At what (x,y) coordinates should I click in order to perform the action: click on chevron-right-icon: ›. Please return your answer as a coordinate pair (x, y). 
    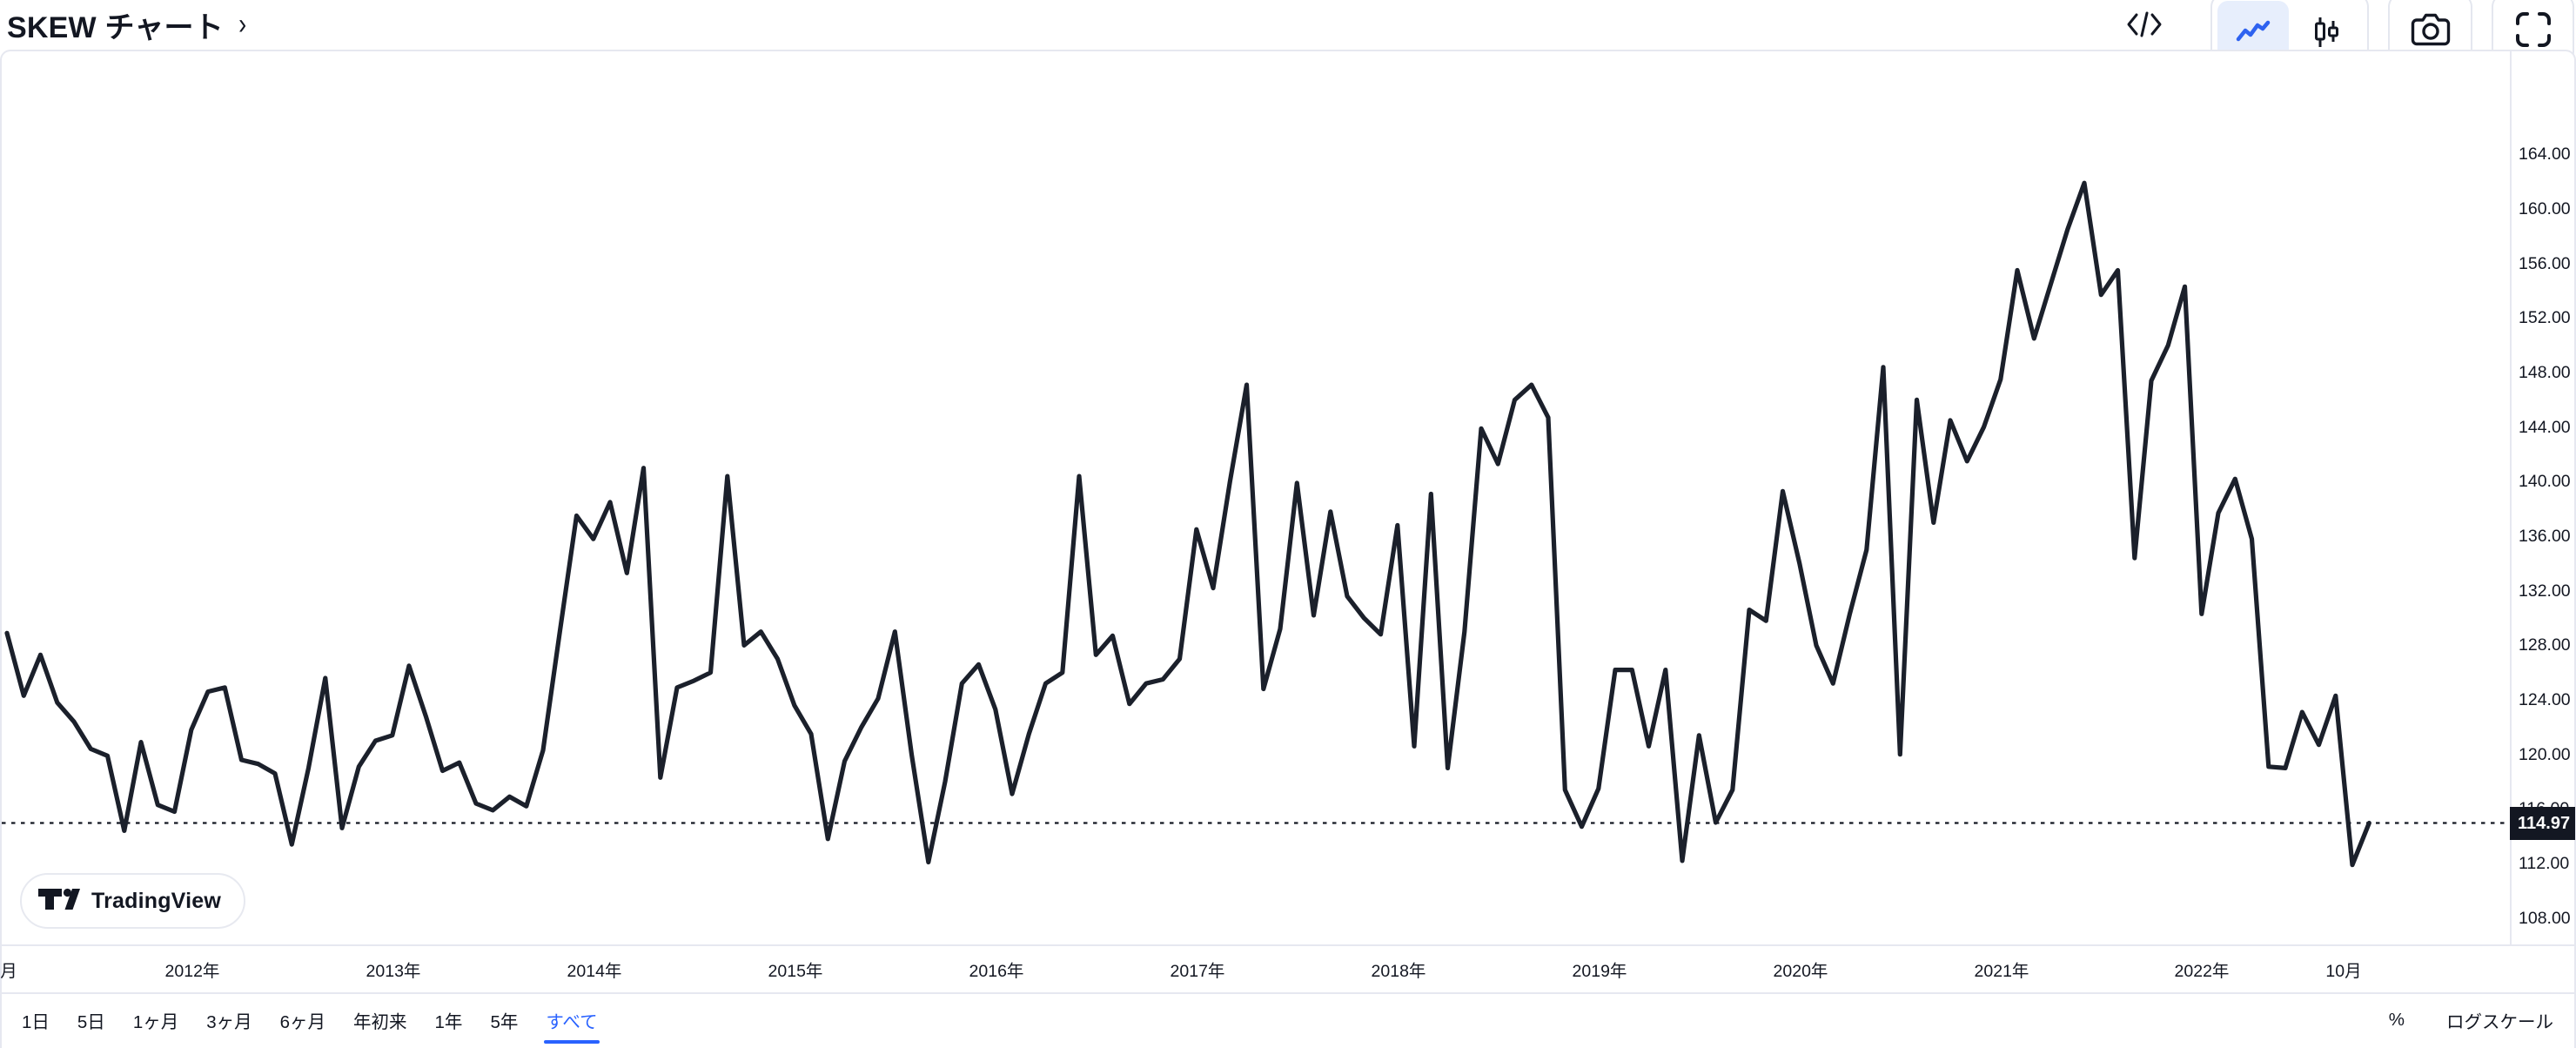
    Looking at the image, I should click on (243, 24).